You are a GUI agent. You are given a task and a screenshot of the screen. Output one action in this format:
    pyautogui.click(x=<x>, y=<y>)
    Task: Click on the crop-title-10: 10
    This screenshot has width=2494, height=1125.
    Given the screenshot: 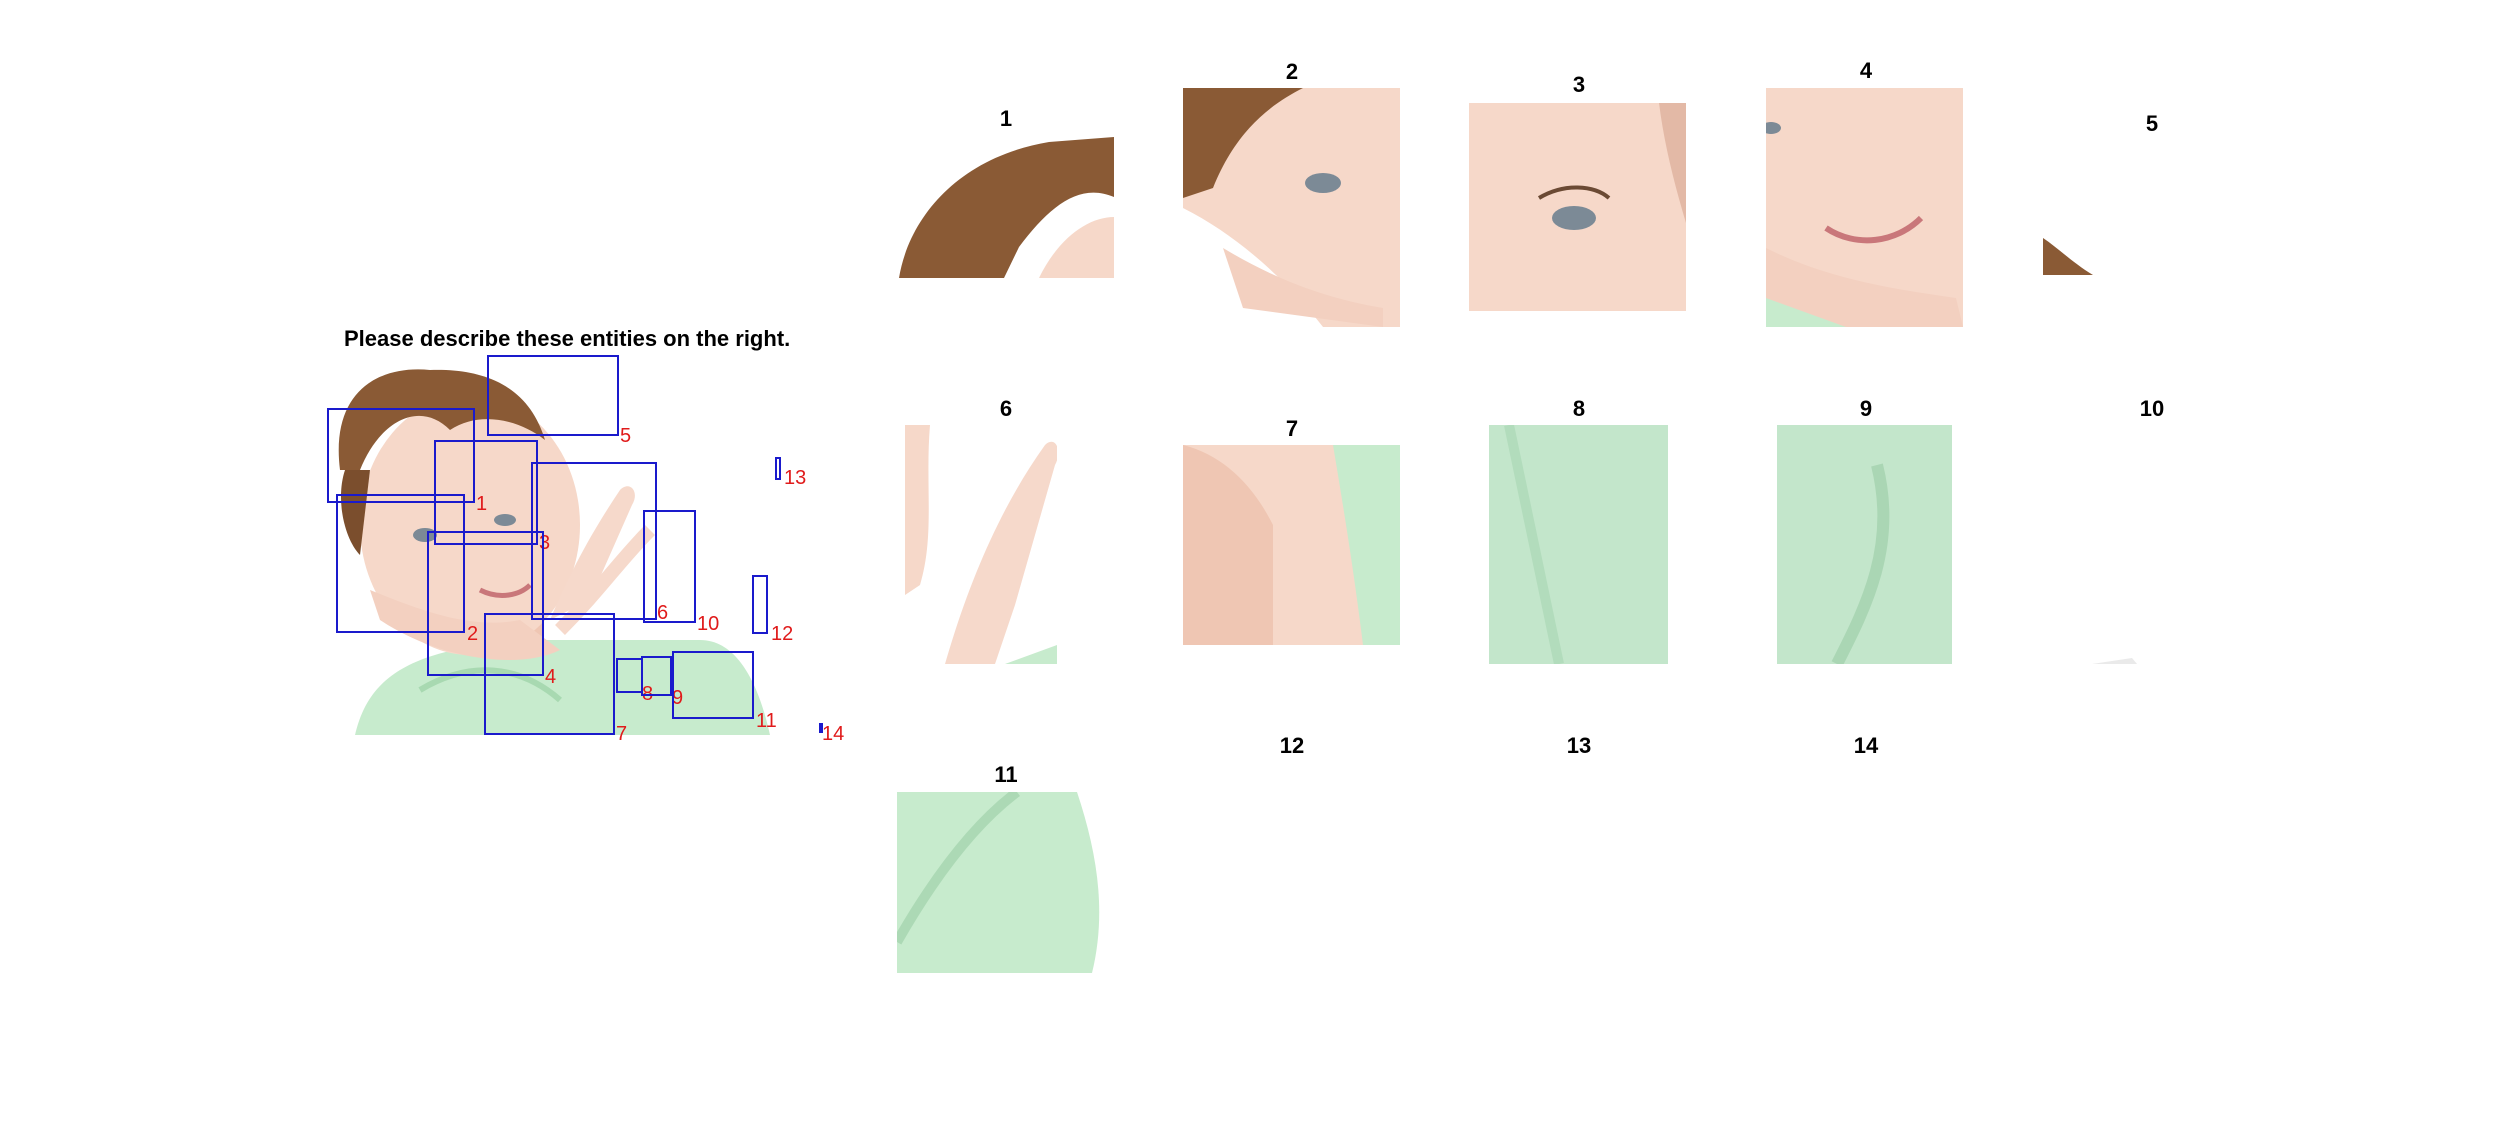 What is the action you would take?
    pyautogui.click(x=2152, y=408)
    